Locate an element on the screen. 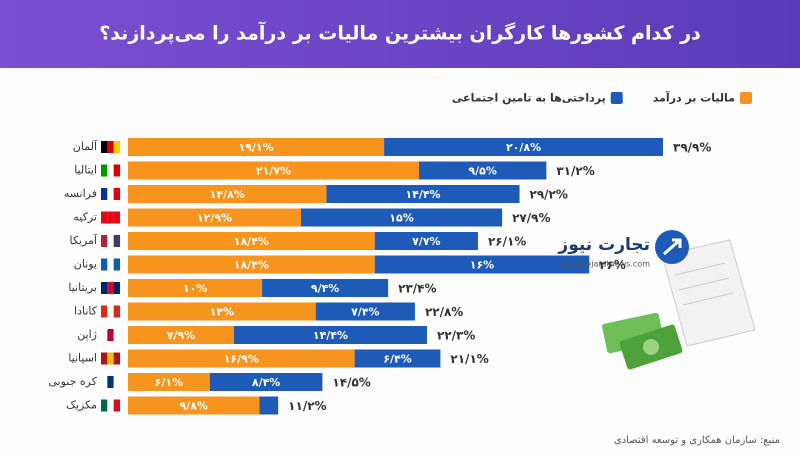  legend-label: مالیات بر درآمد is located at coordinates (694, 98).